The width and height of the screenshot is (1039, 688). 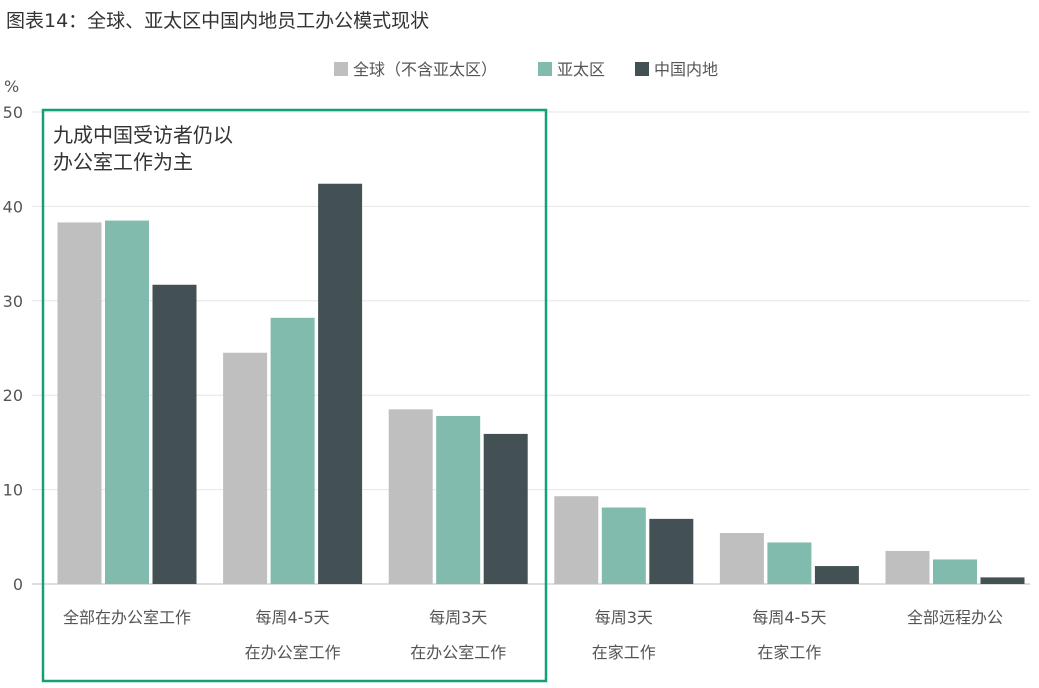 I want to click on legend: 全球（不含亚太区） 亚太区 中国内地, so click(x=526, y=69).